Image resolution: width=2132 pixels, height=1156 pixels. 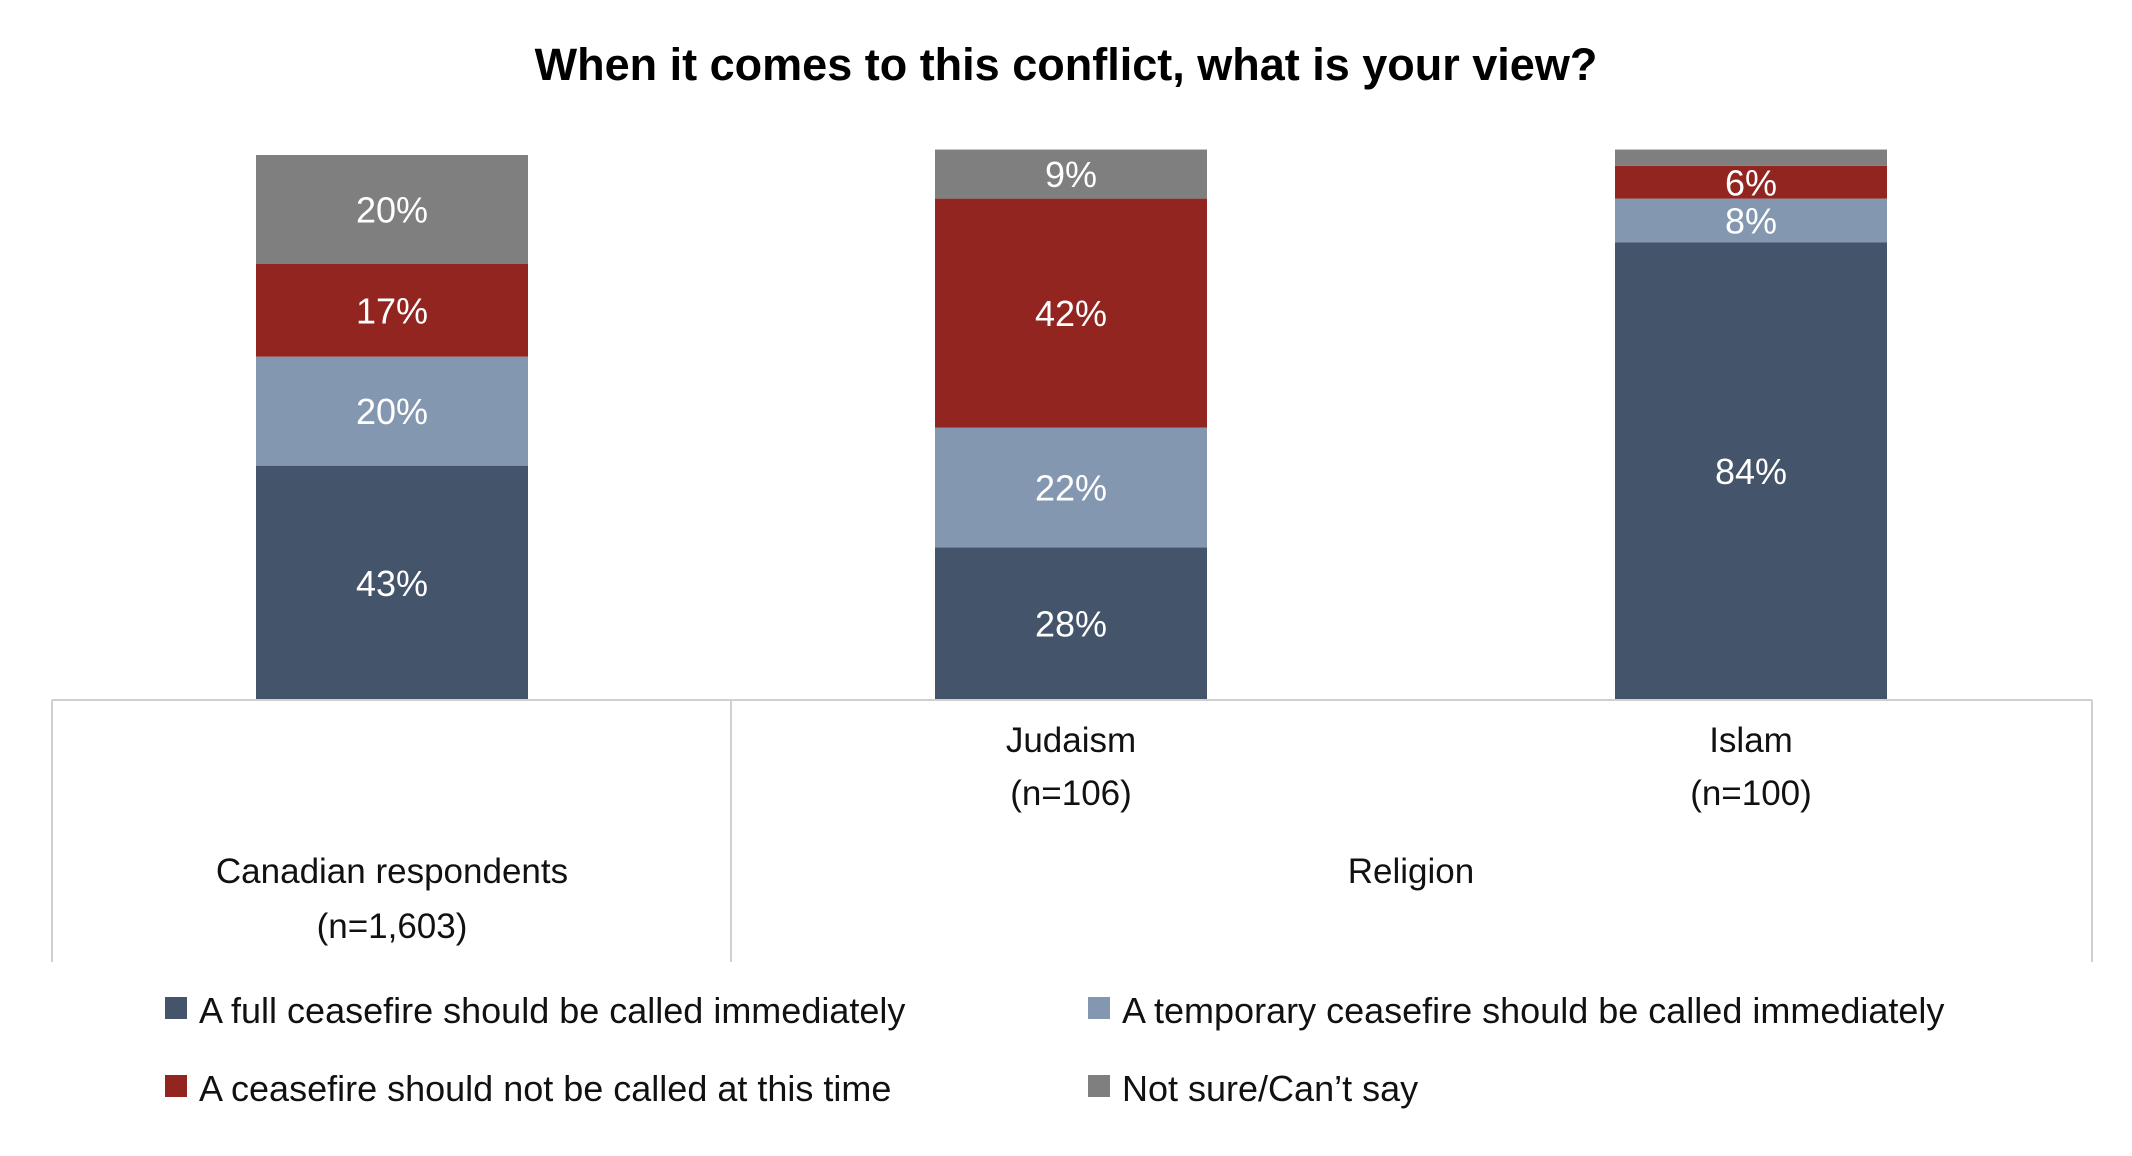 I want to click on data-label: 17%, so click(x=392, y=310).